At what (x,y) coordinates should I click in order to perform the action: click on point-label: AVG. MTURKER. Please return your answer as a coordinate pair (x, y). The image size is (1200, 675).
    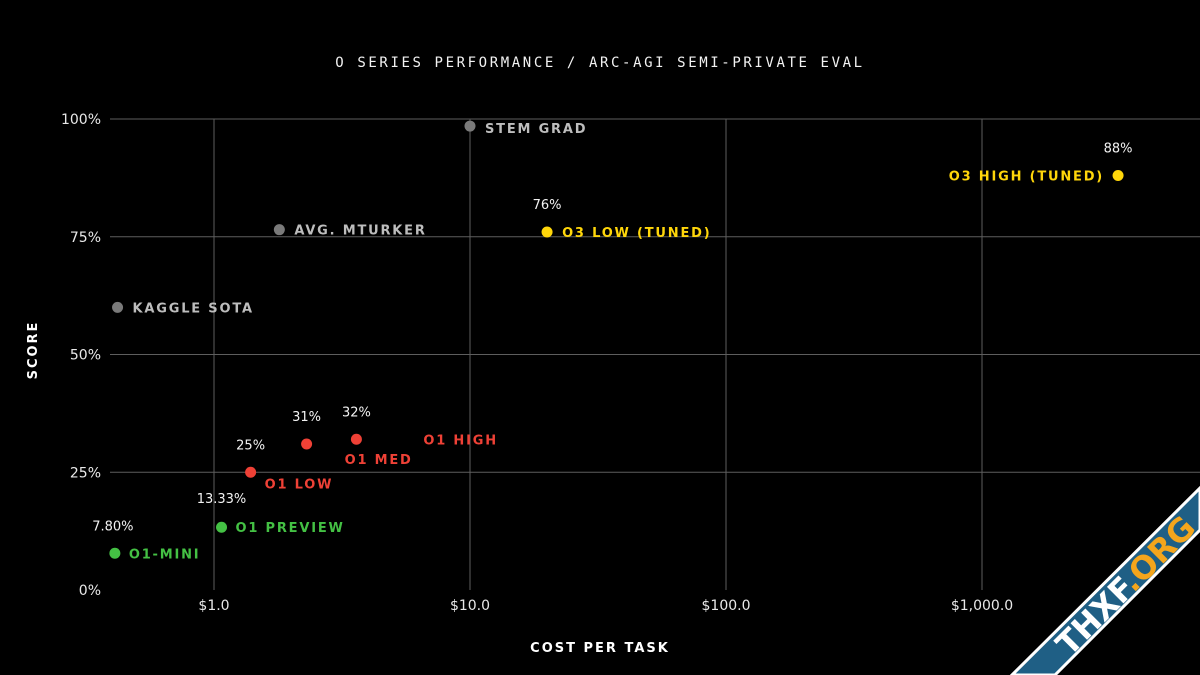
    Looking at the image, I should click on (360, 231).